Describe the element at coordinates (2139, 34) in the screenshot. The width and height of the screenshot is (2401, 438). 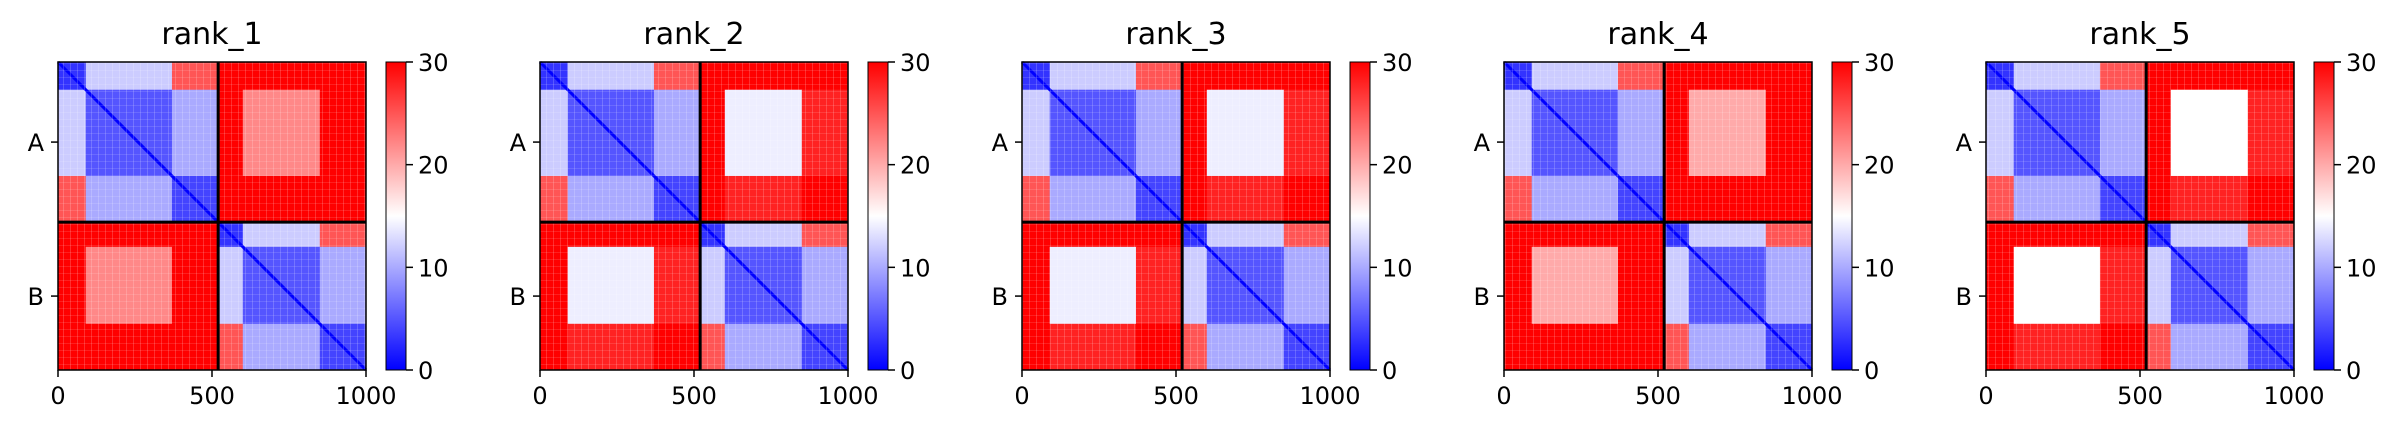
I see `panel-title: rank_5` at that location.